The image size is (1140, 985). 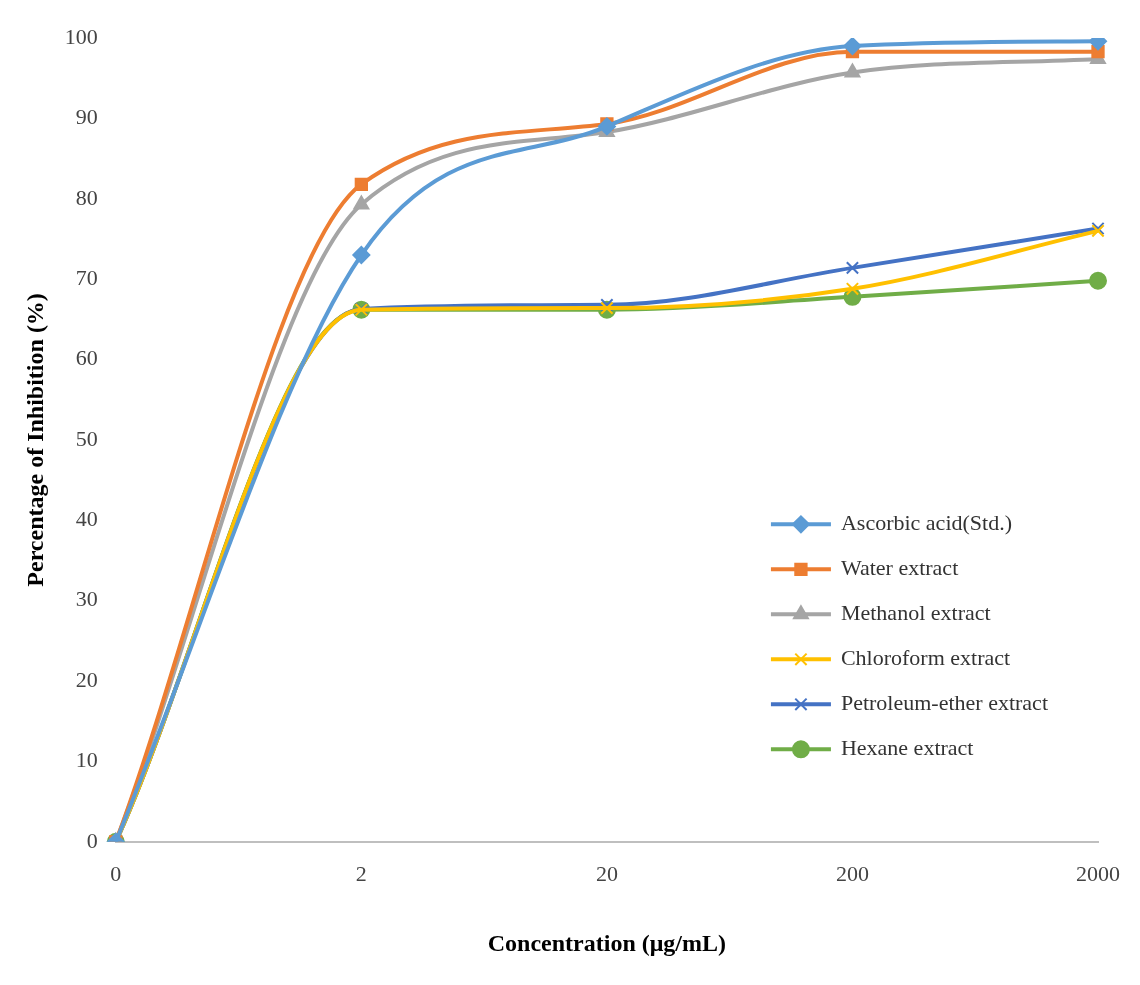 What do you see at coordinates (86, 519) in the screenshot?
I see `y-tick-label: 40` at bounding box center [86, 519].